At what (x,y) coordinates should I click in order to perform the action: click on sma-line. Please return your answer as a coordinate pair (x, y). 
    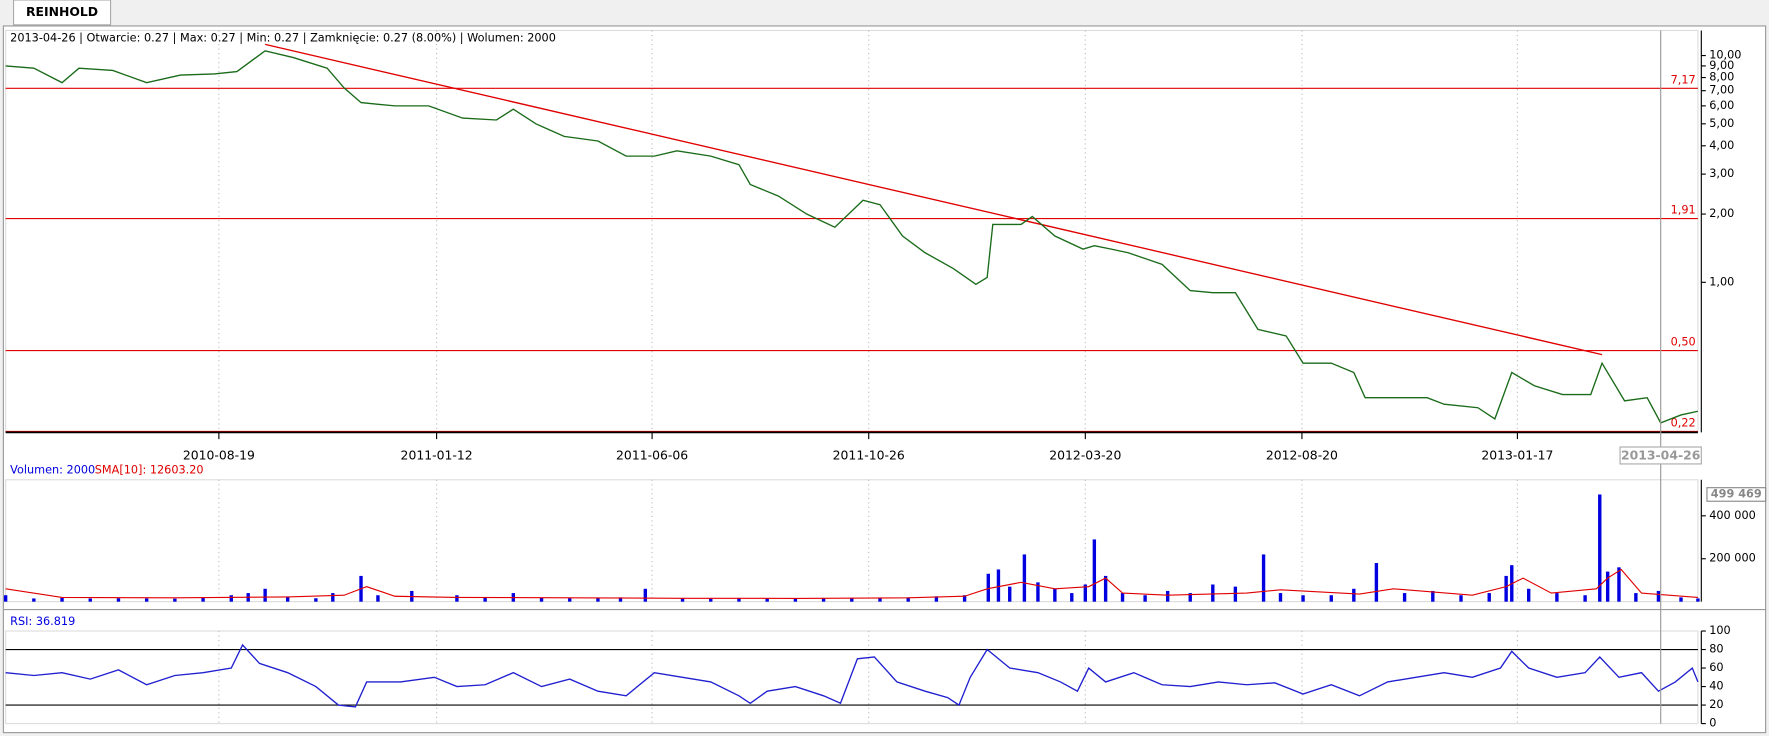
    Looking at the image, I should click on (851, 583).